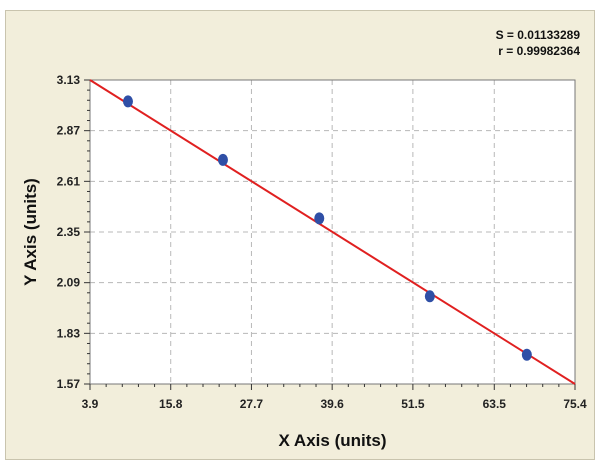 This screenshot has width=600, height=464. I want to click on x-tick-label: 15.8, so click(171, 404).